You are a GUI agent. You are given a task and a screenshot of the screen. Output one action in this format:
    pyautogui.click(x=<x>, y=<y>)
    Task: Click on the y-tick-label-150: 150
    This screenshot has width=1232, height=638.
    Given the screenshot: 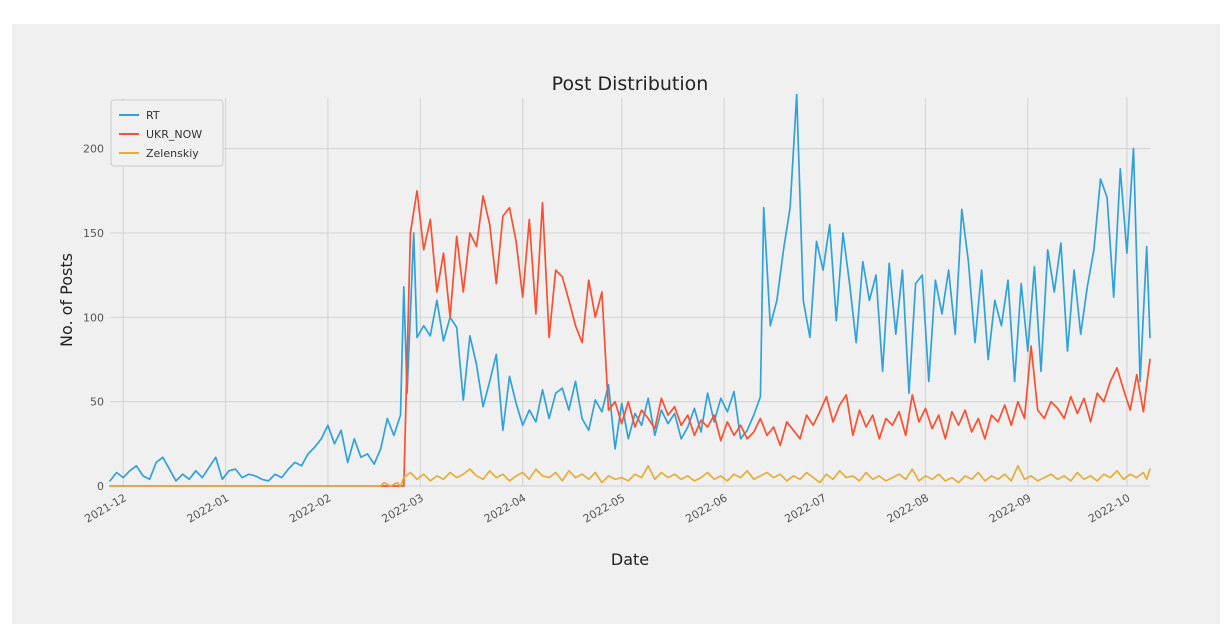 What is the action you would take?
    pyautogui.click(x=93, y=233)
    